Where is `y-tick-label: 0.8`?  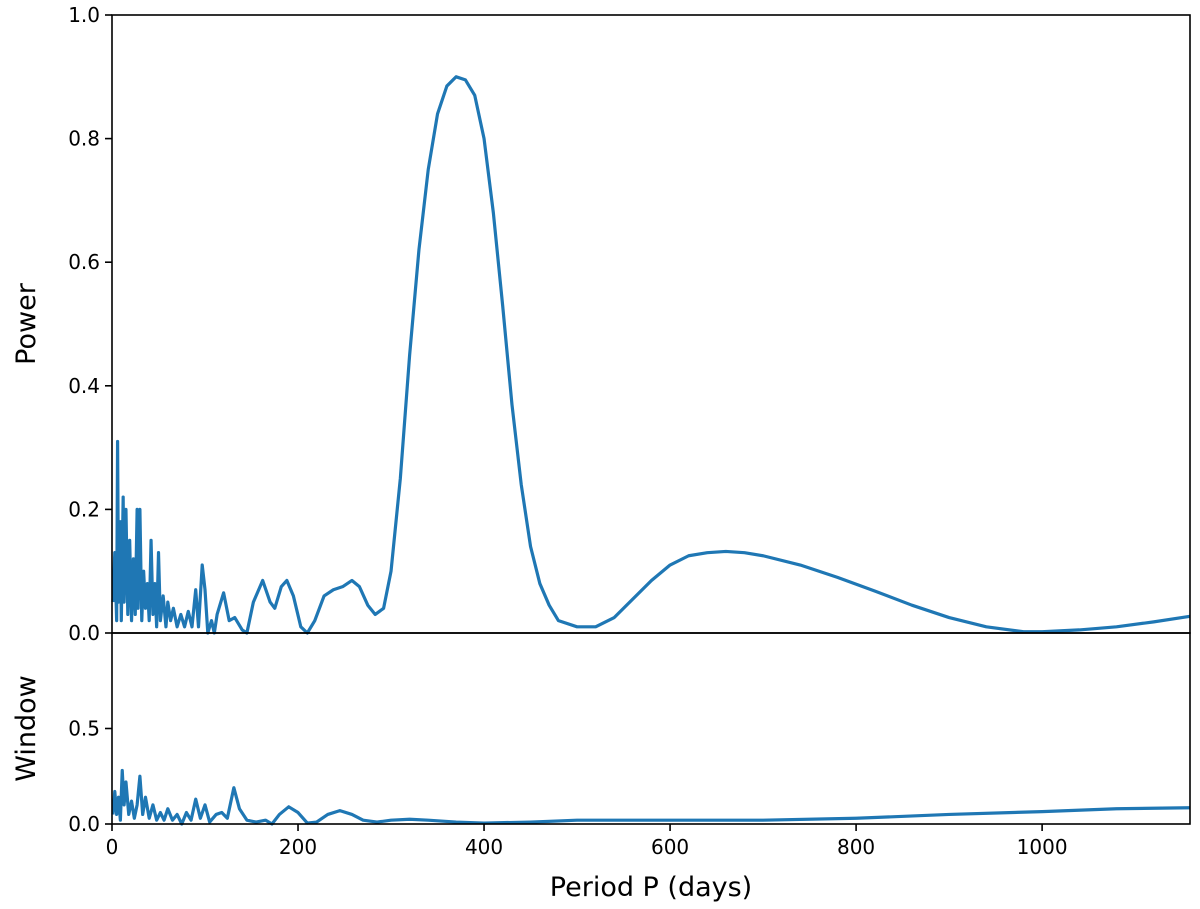
y-tick-label: 0.8 is located at coordinates (84, 139).